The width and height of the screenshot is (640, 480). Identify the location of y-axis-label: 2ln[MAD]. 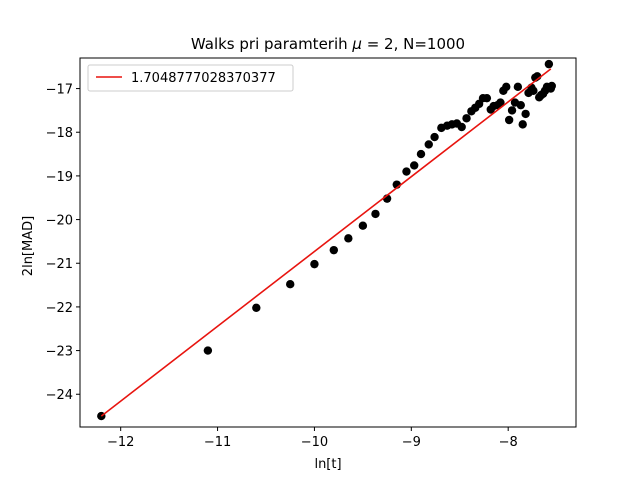
(28, 246).